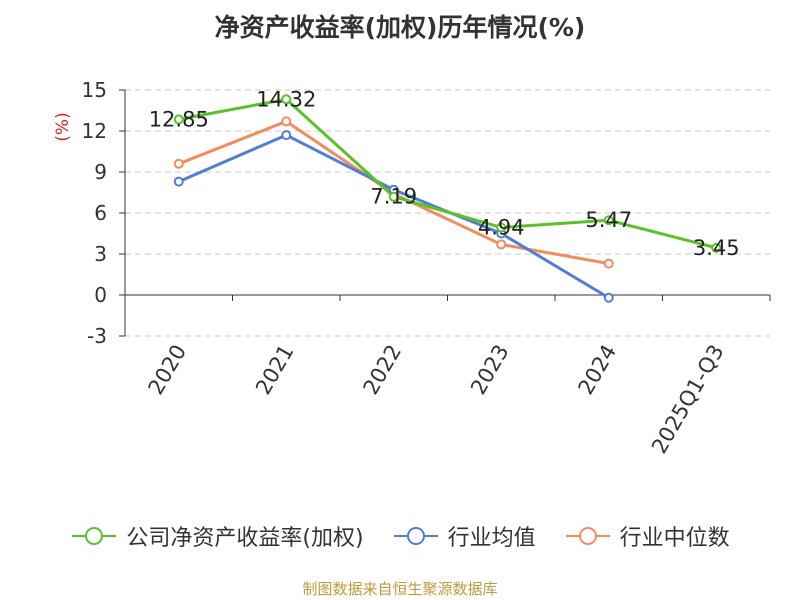 The image size is (800, 600). I want to click on x-tick-label: 2023, so click(490, 370).